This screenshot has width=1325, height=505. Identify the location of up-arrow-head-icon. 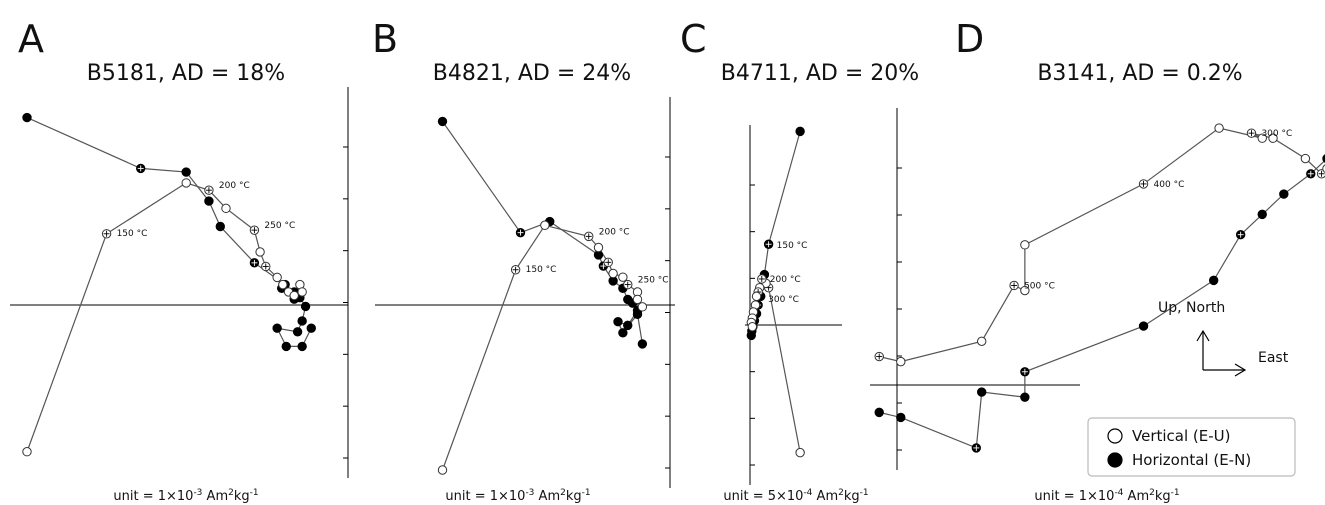
(1203, 335).